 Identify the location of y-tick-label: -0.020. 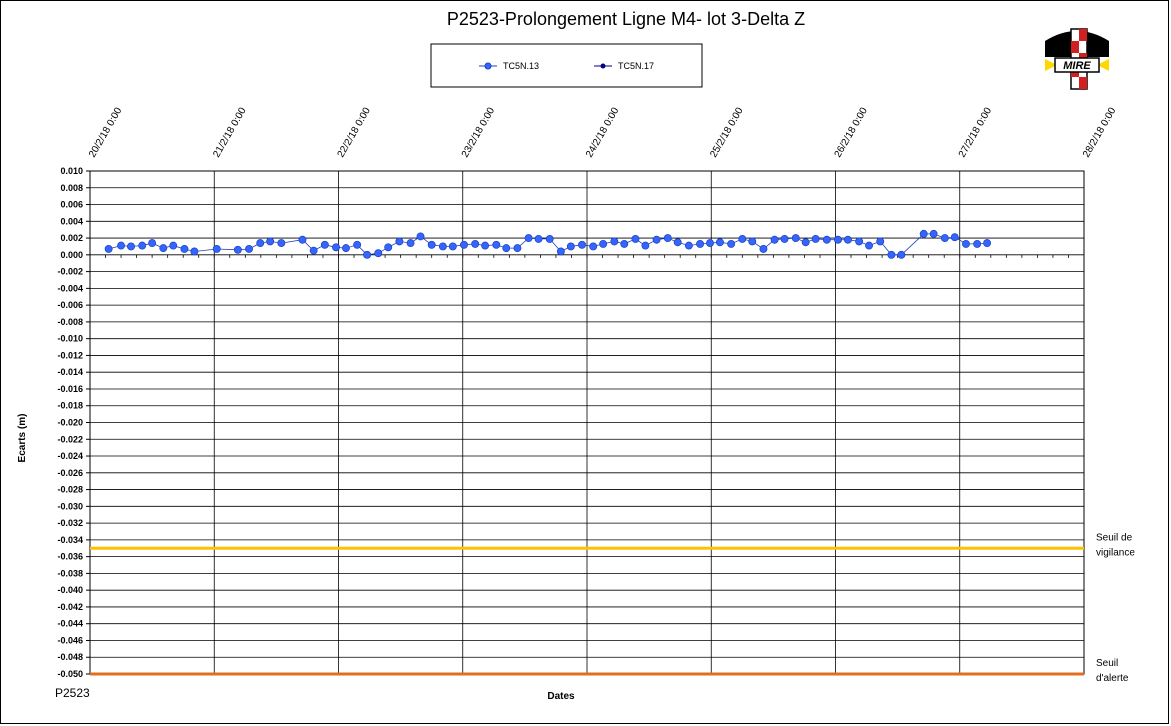
(70, 423).